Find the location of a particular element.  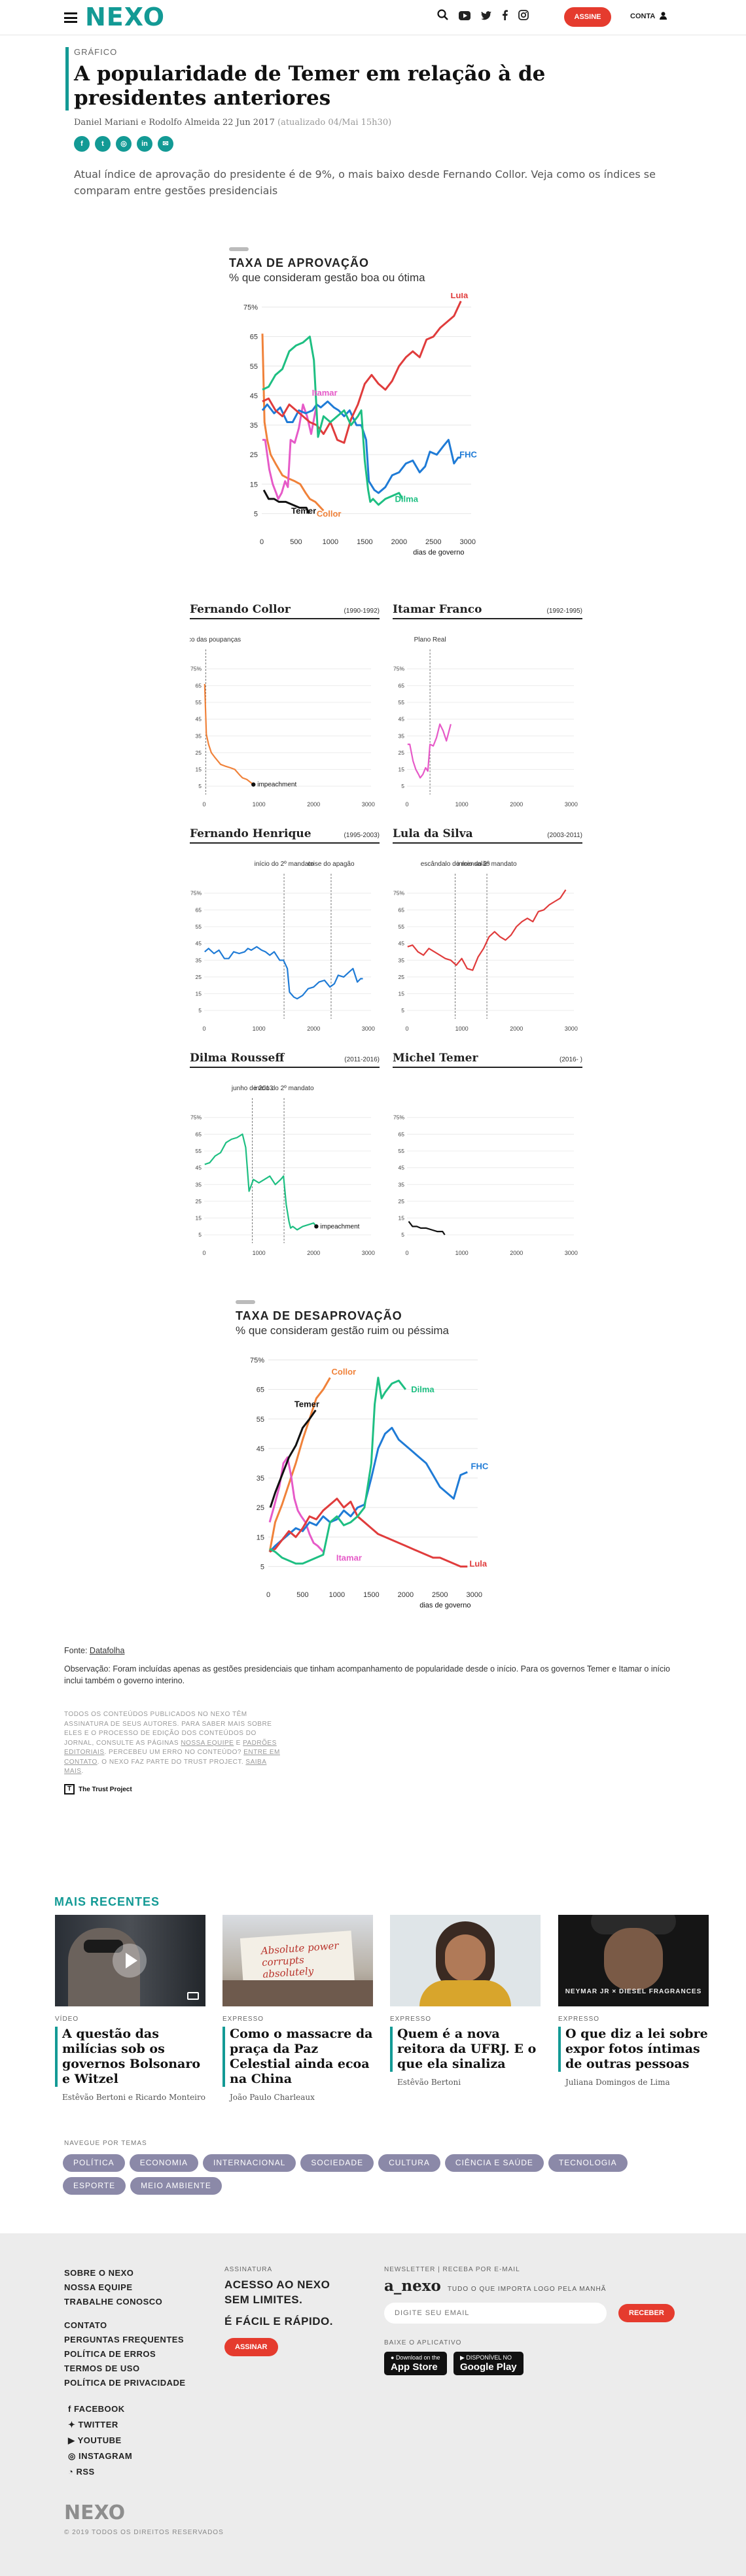

card-thumbnail: Absolute power corrupts absolutely is located at coordinates (297, 1961).